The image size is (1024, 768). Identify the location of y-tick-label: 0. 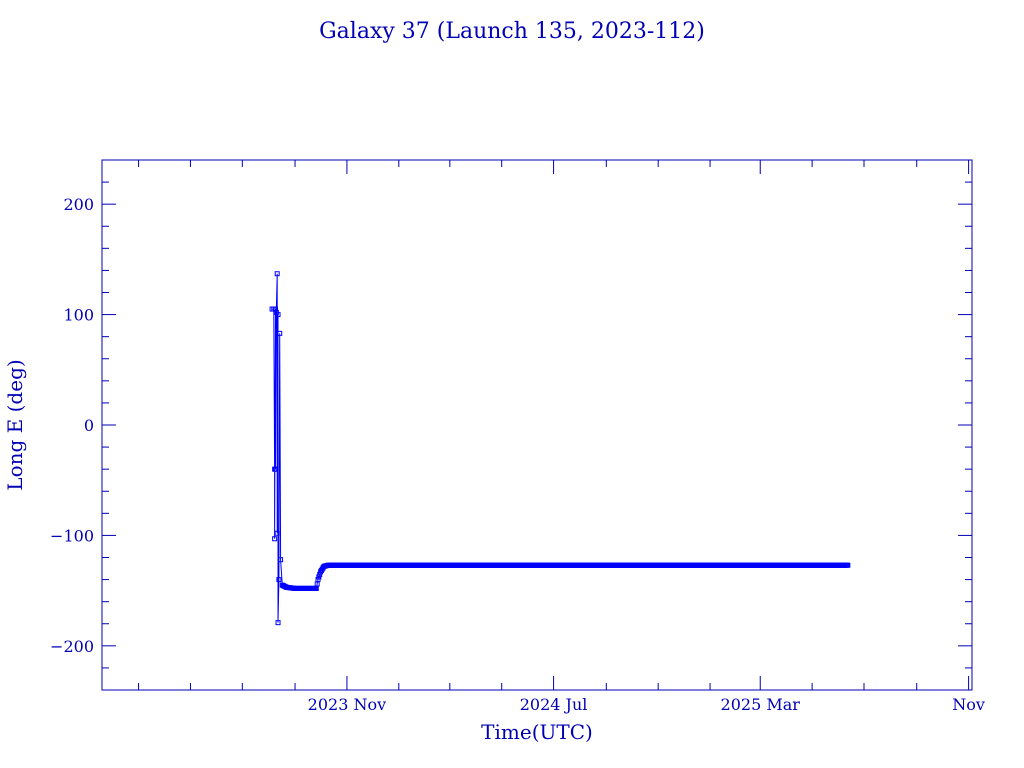
(89, 425).